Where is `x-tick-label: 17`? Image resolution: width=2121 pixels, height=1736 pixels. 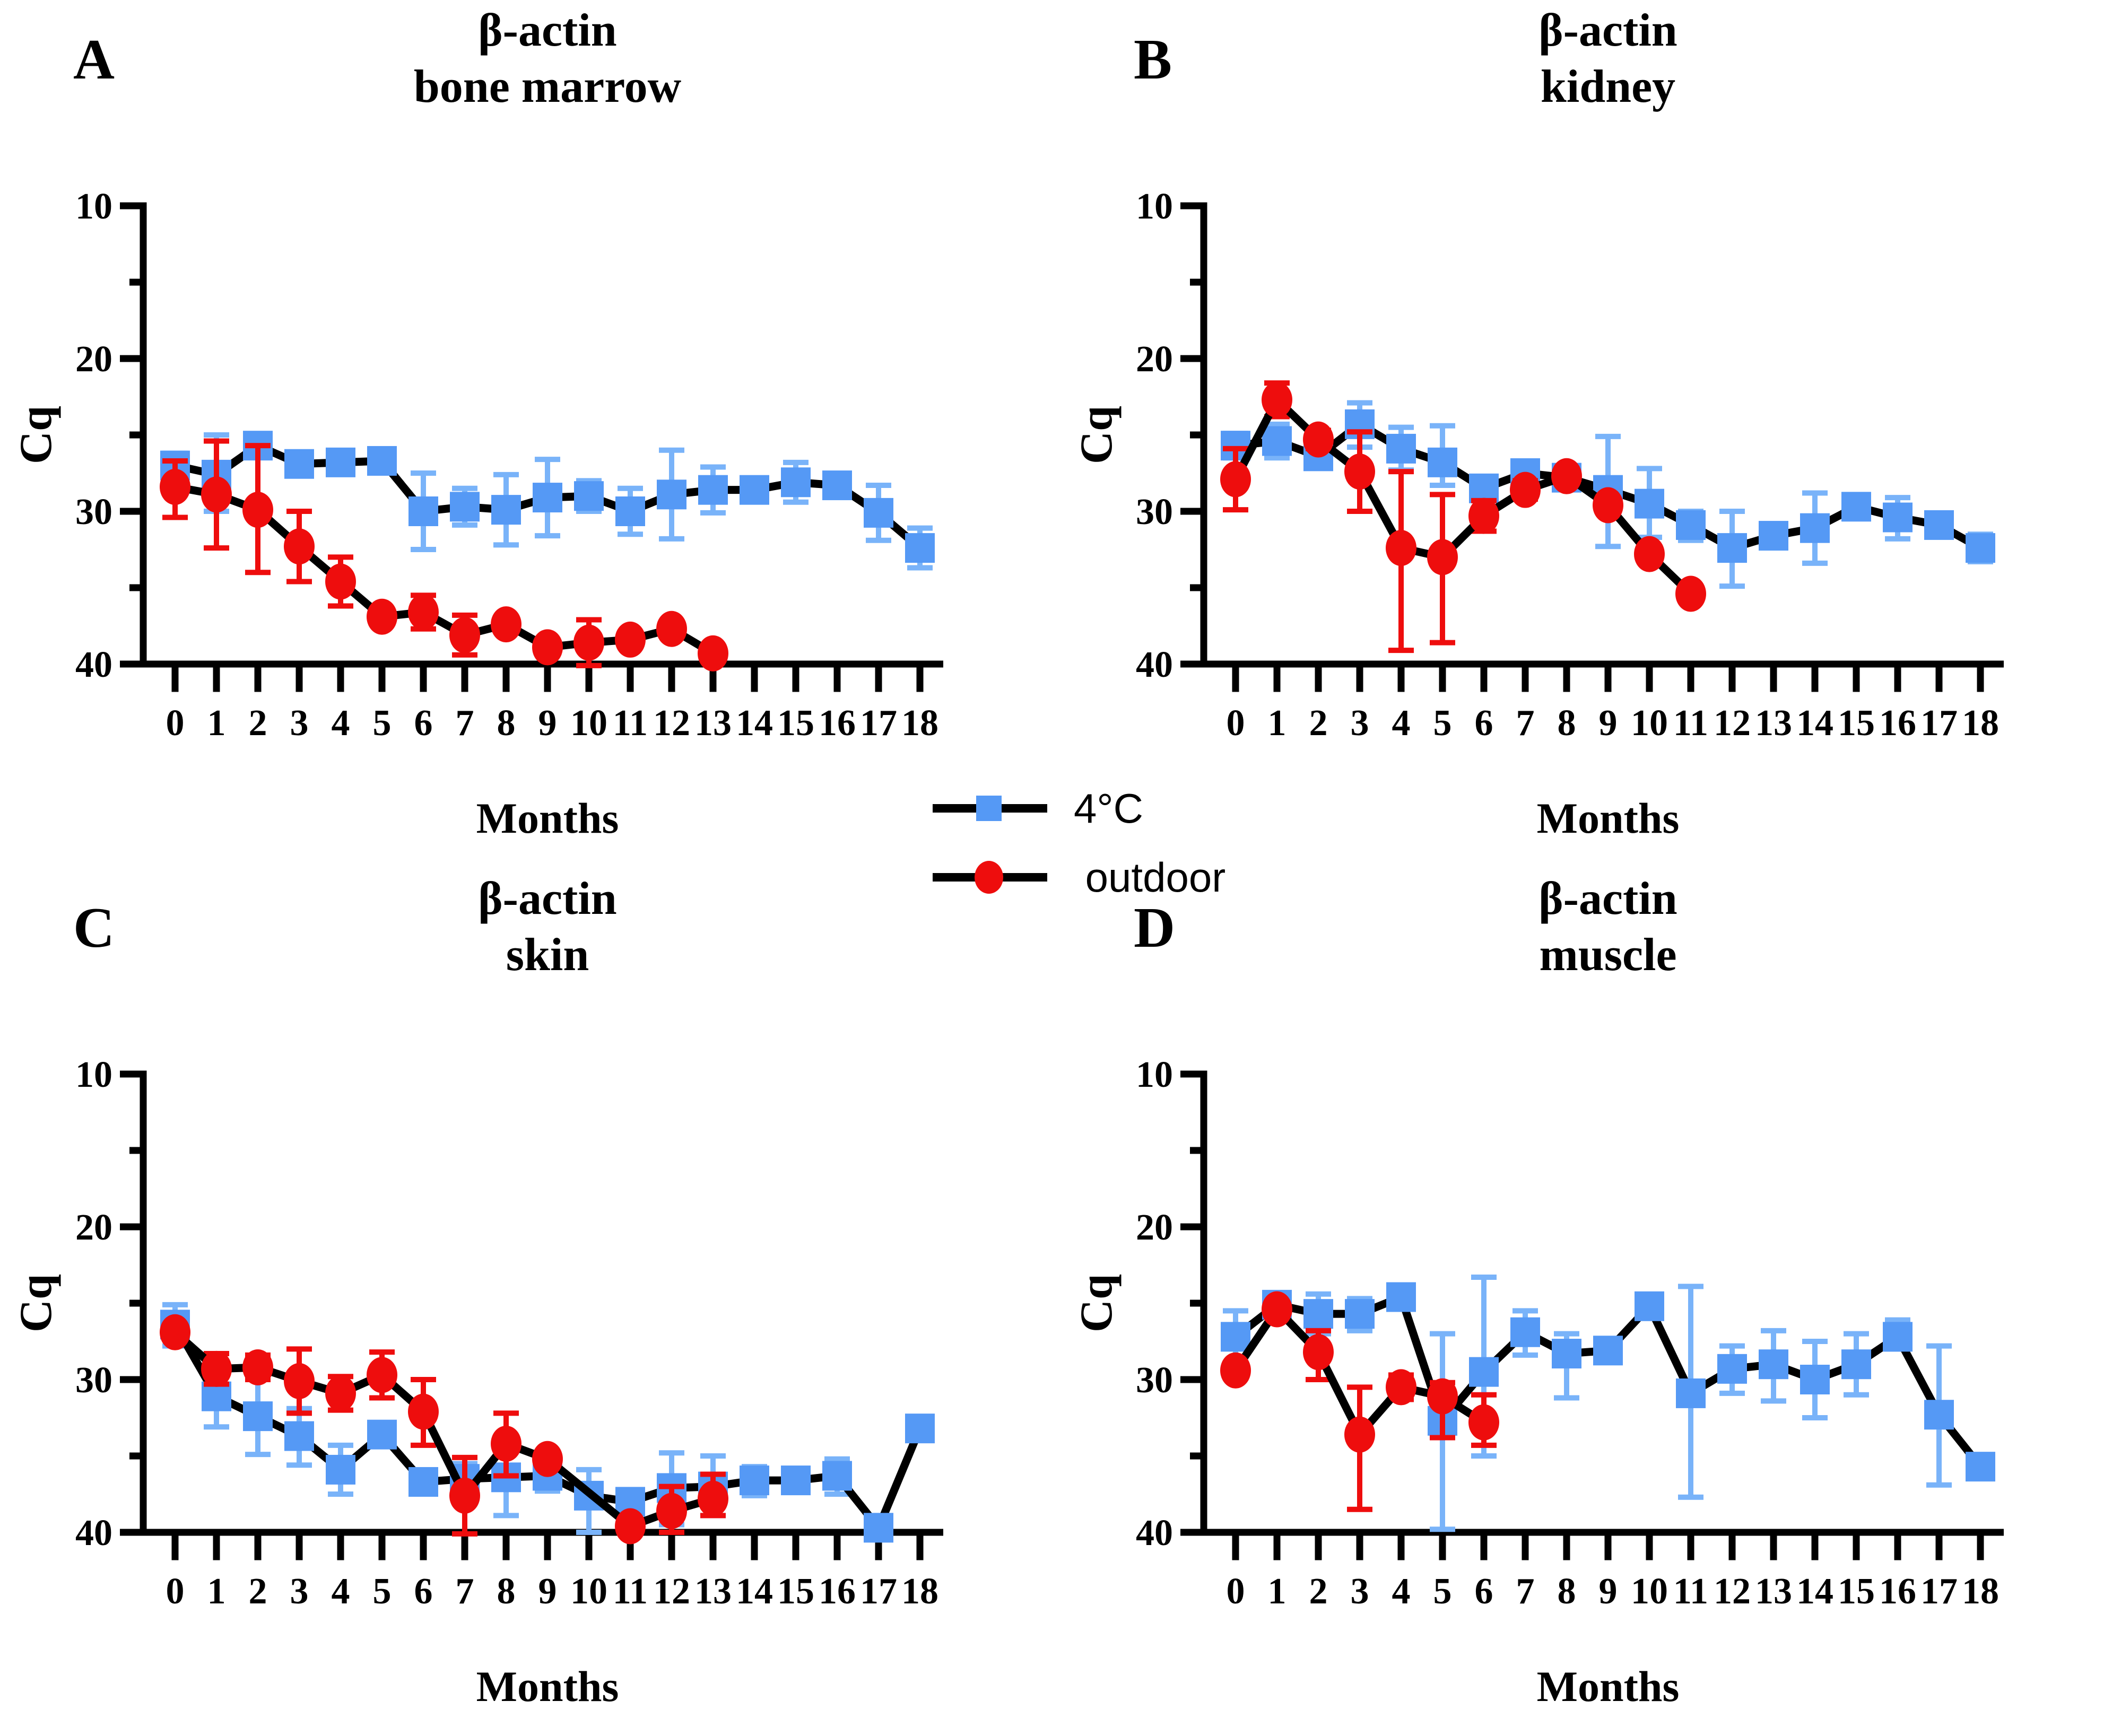 x-tick-label: 17 is located at coordinates (878, 1591).